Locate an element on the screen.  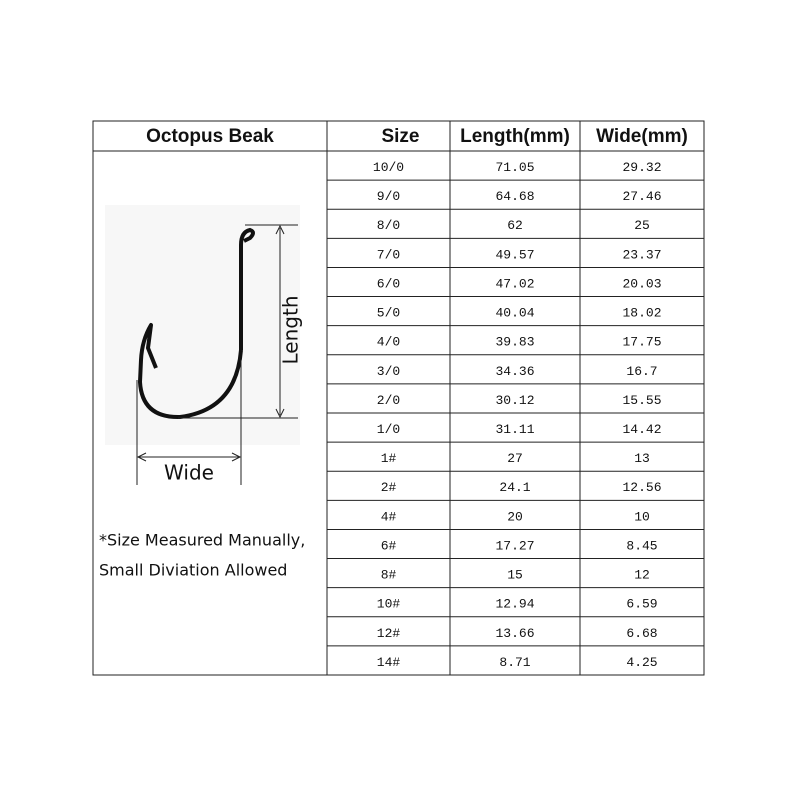
table-cell: 23.37 is located at coordinates (641, 254).